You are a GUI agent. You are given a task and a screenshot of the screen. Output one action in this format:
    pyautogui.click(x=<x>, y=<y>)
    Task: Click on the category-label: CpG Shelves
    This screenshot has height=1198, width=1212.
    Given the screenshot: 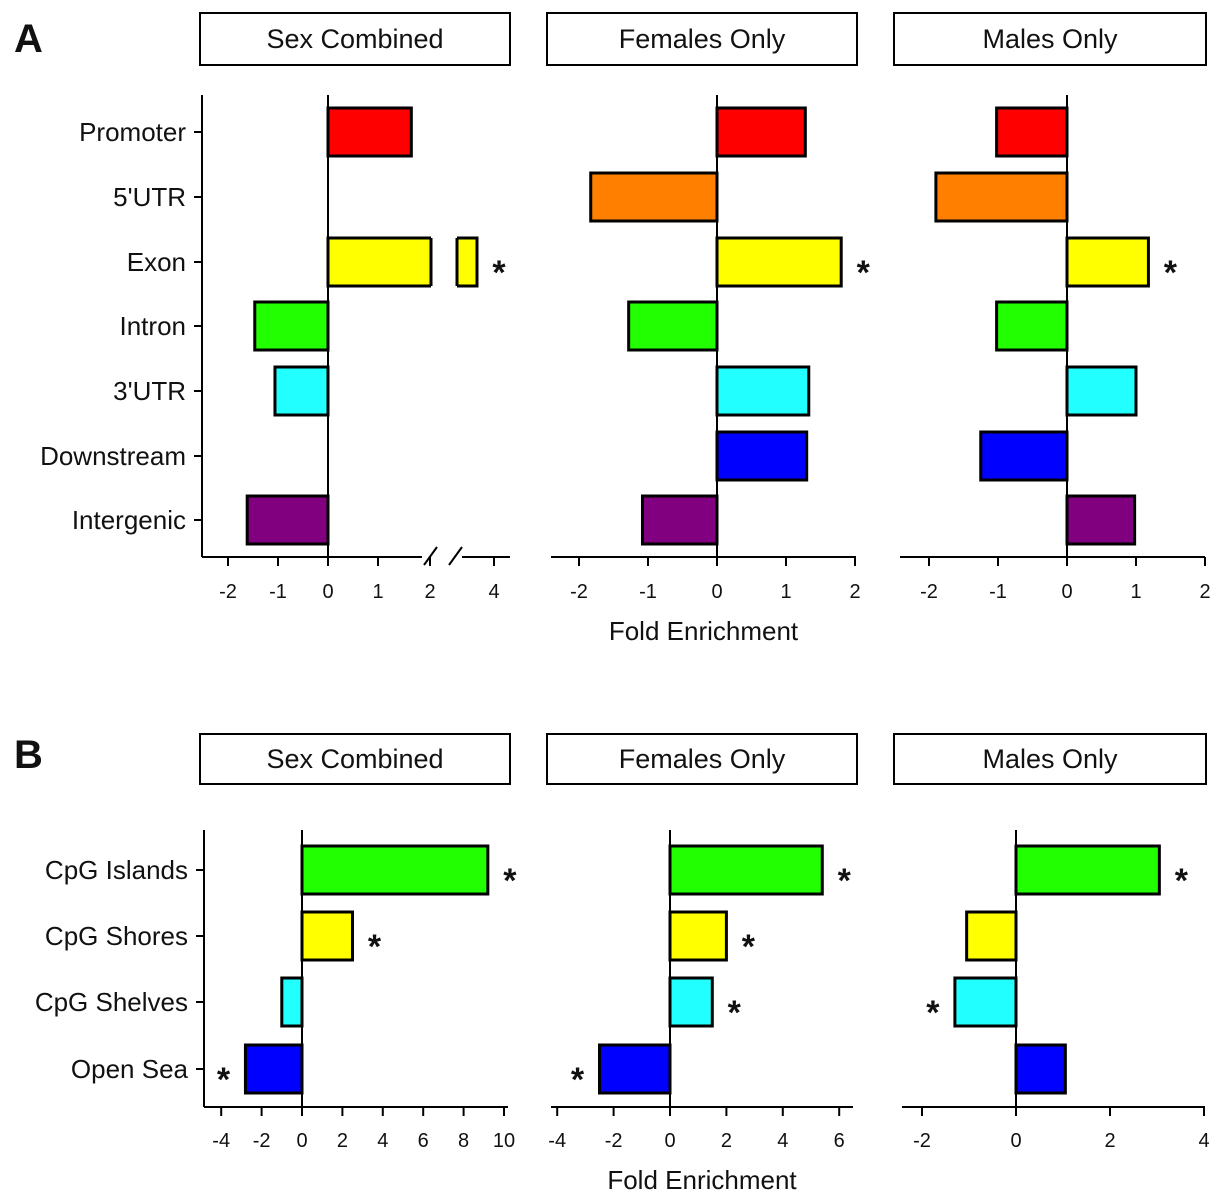 What is the action you would take?
    pyautogui.click(x=111, y=1002)
    